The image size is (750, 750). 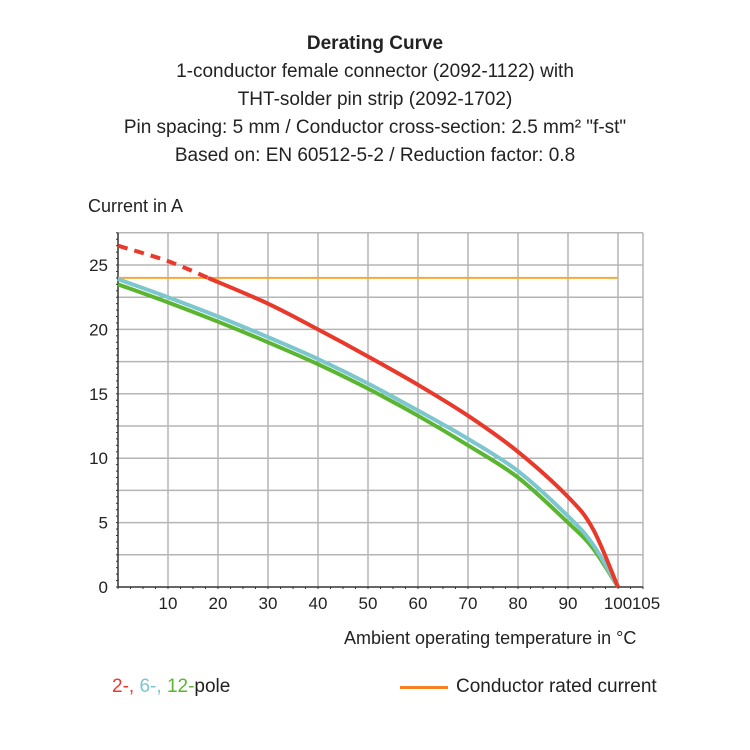 What do you see at coordinates (646, 603) in the screenshot?
I see `x-tick-label: 105` at bounding box center [646, 603].